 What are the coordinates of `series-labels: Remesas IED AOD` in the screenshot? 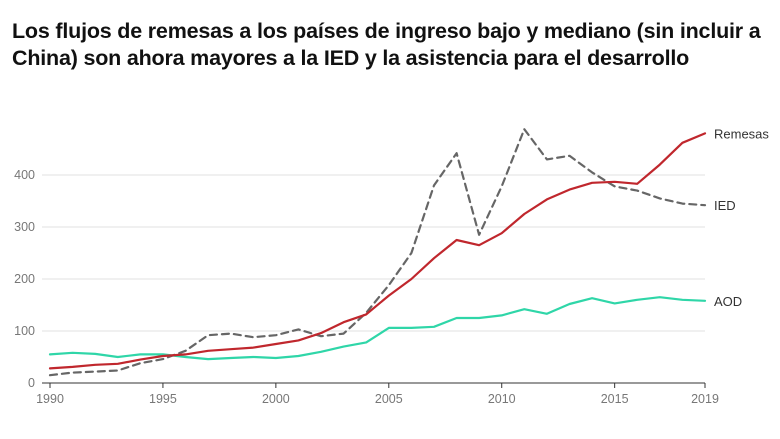 It's located at (741, 217).